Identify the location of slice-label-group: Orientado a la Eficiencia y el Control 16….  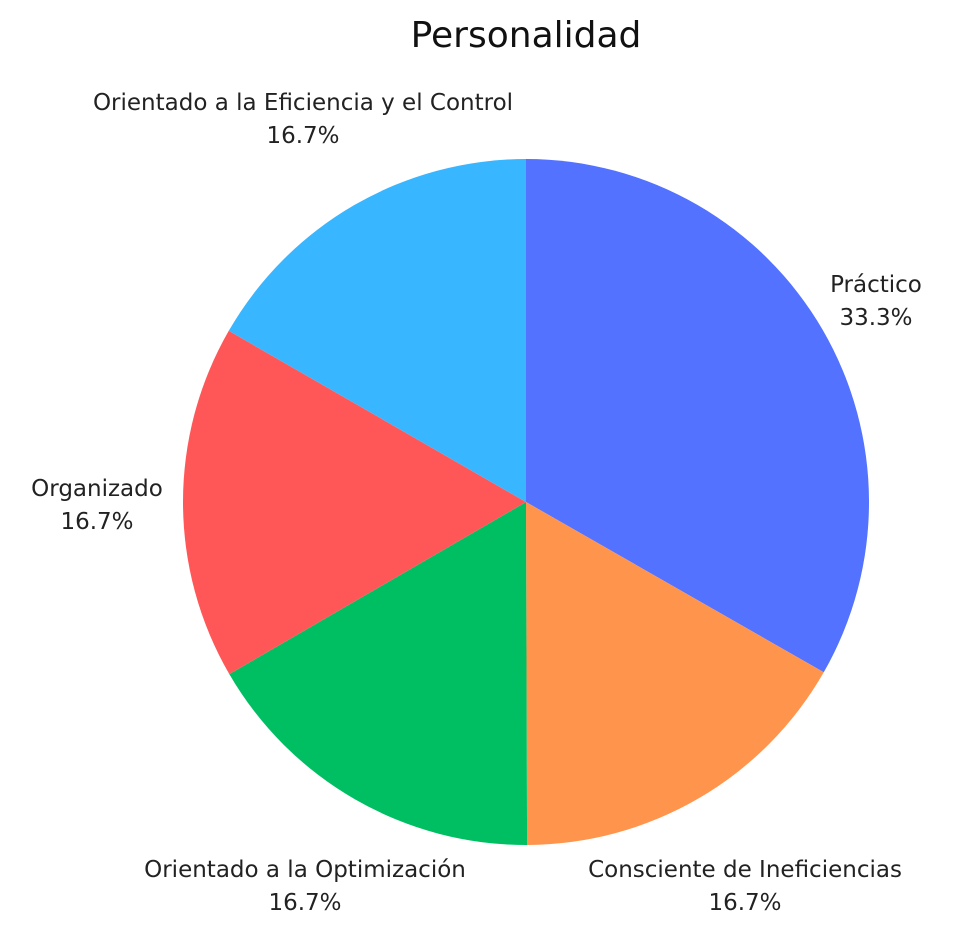
(303, 119).